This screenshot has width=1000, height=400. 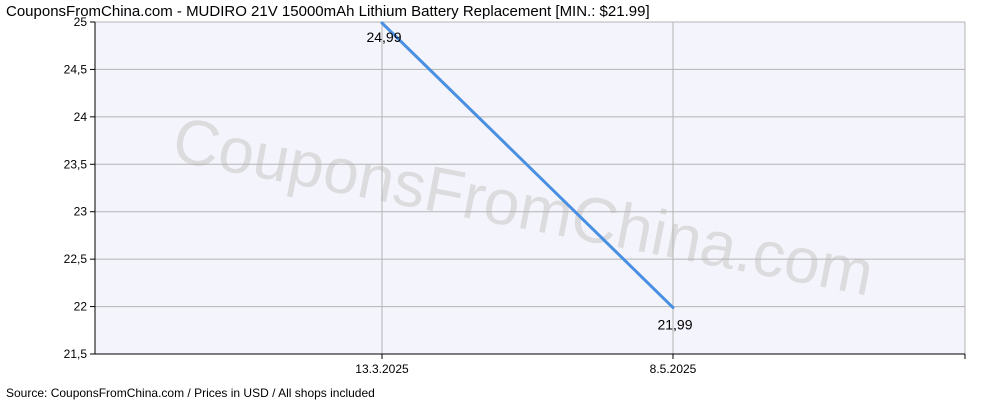 What do you see at coordinates (76, 354) in the screenshot?
I see `y-tick-label: 21,5` at bounding box center [76, 354].